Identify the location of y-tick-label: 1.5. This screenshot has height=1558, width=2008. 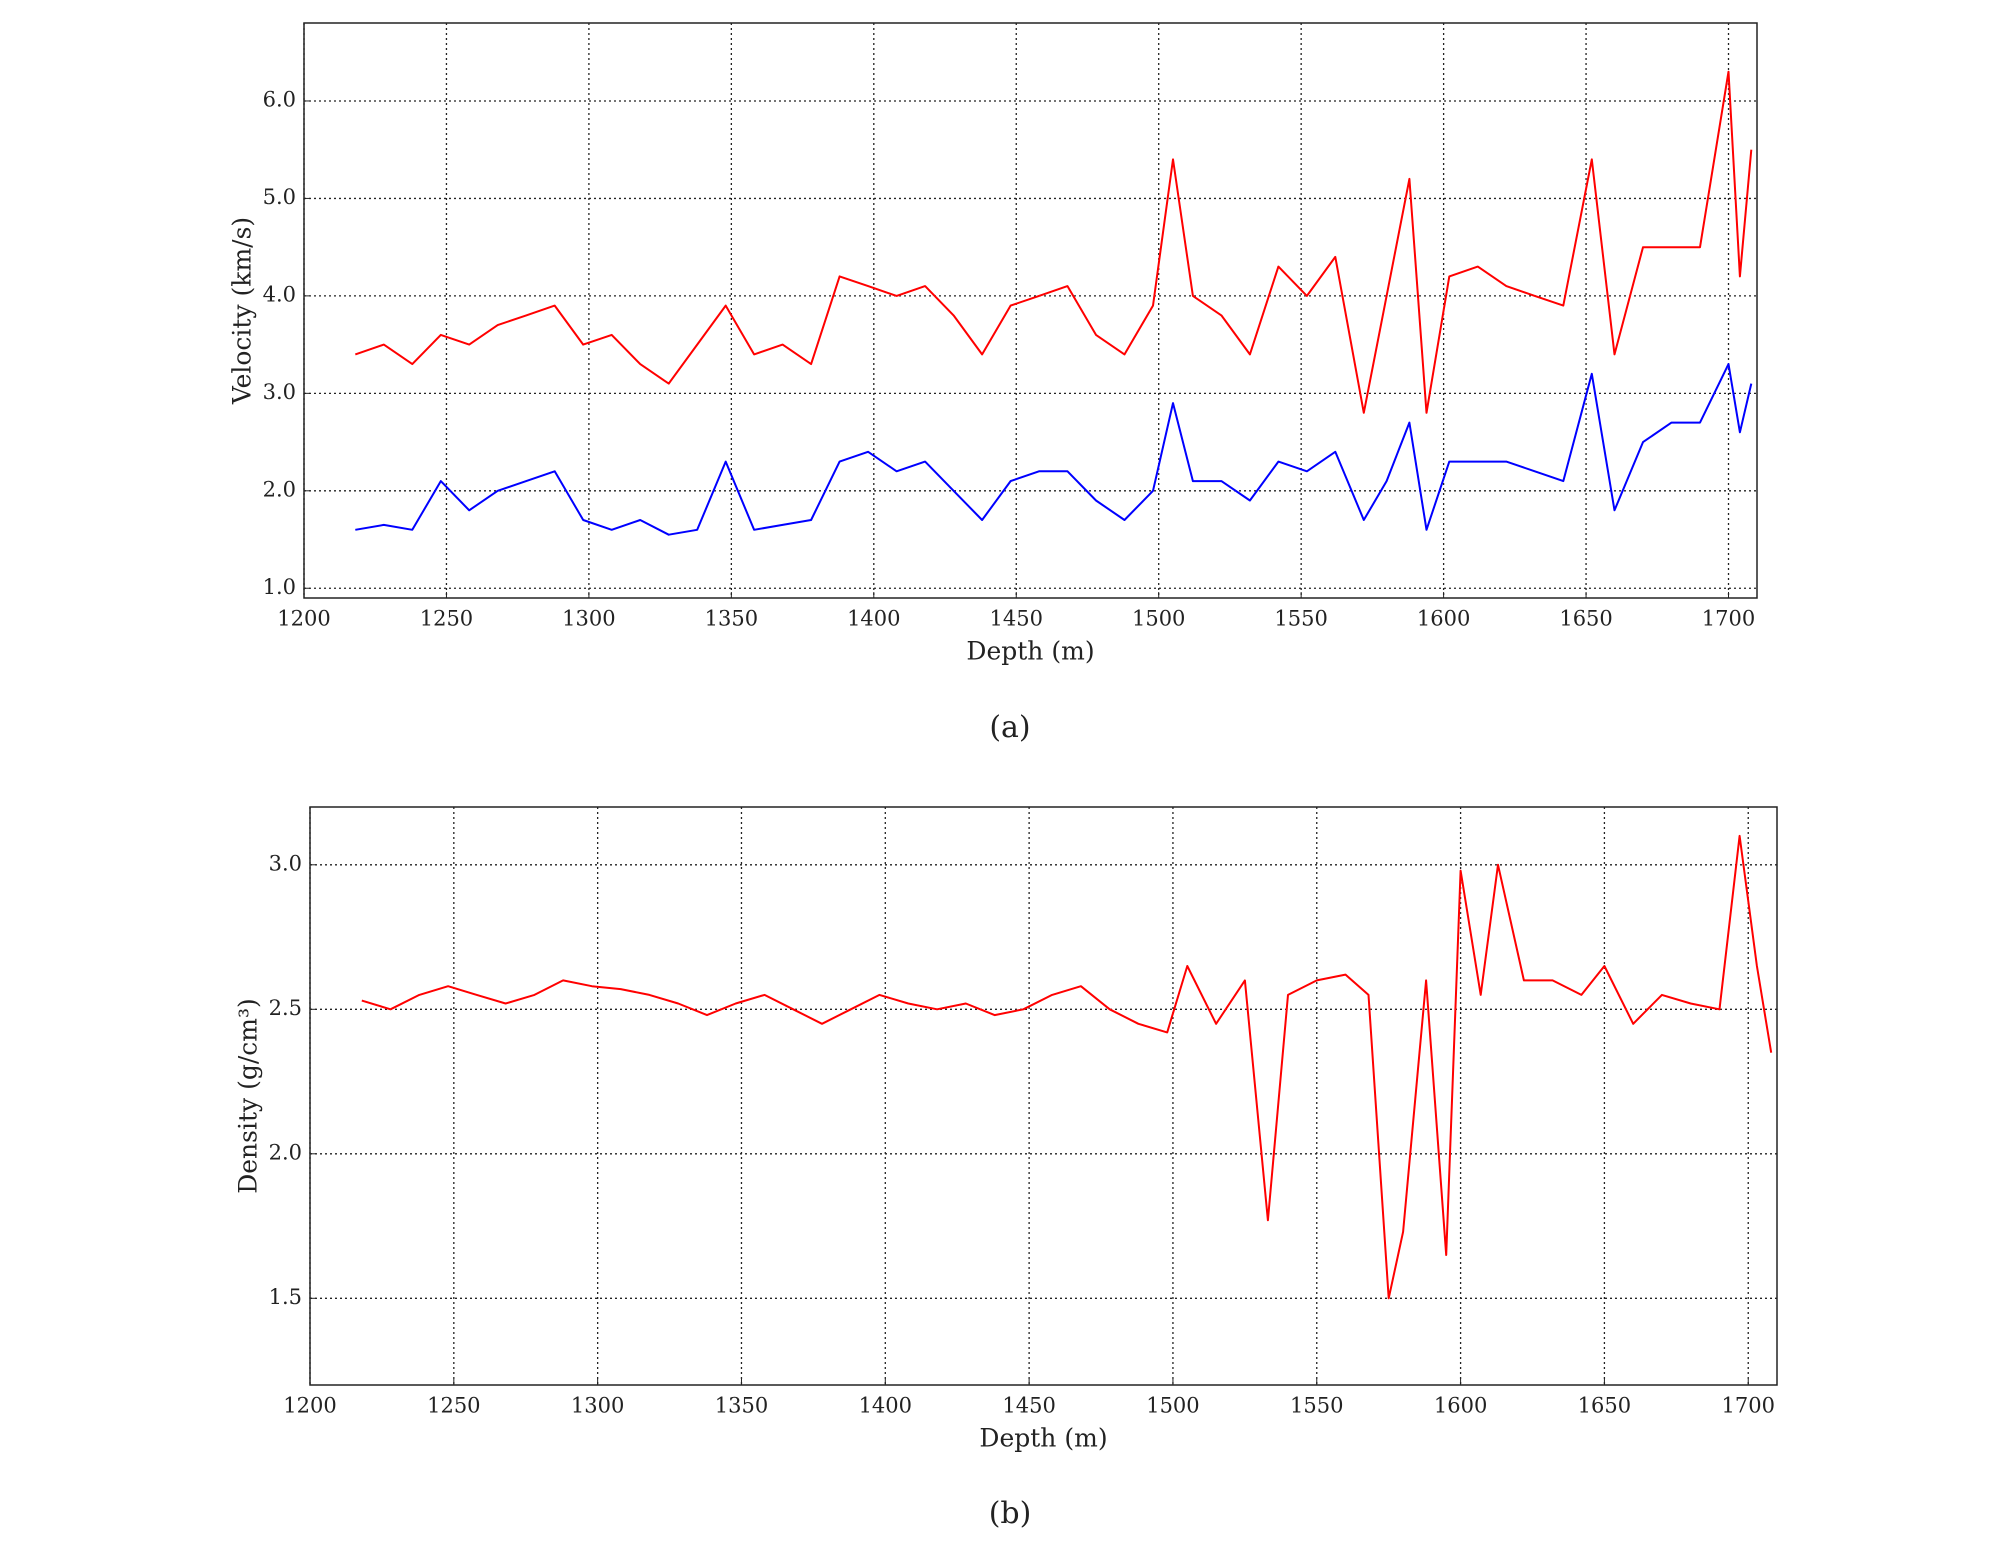
(285, 1297).